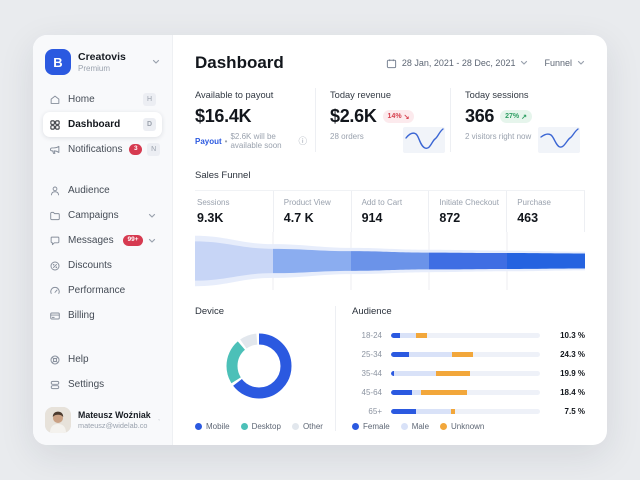 Image resolution: width=640 pixels, height=480 pixels. Describe the element at coordinates (55, 384) in the screenshot. I see `toggles-icon` at that location.